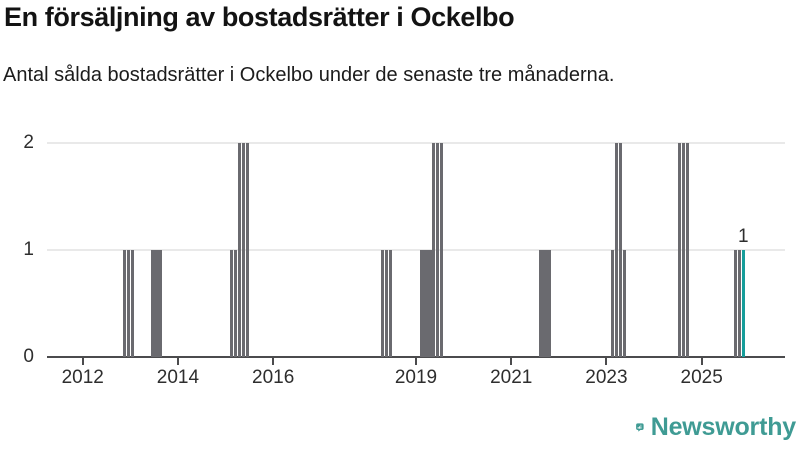 The height and width of the screenshot is (450, 800). I want to click on x-axis-tick-2021, so click(511, 361).